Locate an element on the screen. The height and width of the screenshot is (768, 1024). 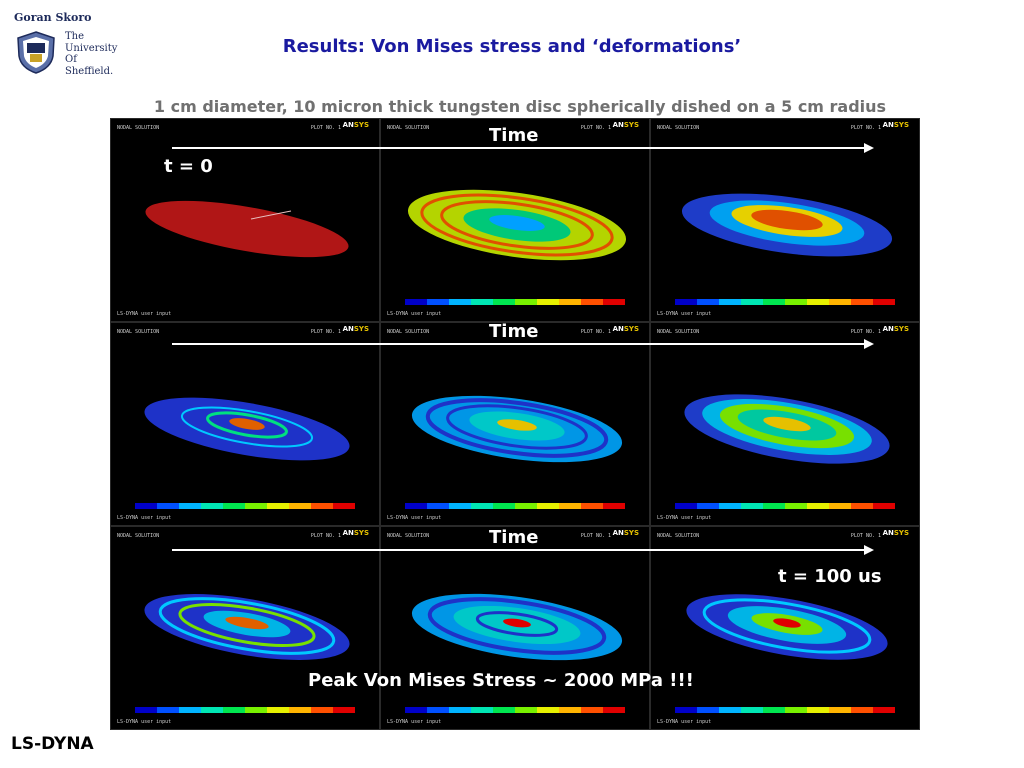
university-line-1: The is located at coordinates (75, 36).